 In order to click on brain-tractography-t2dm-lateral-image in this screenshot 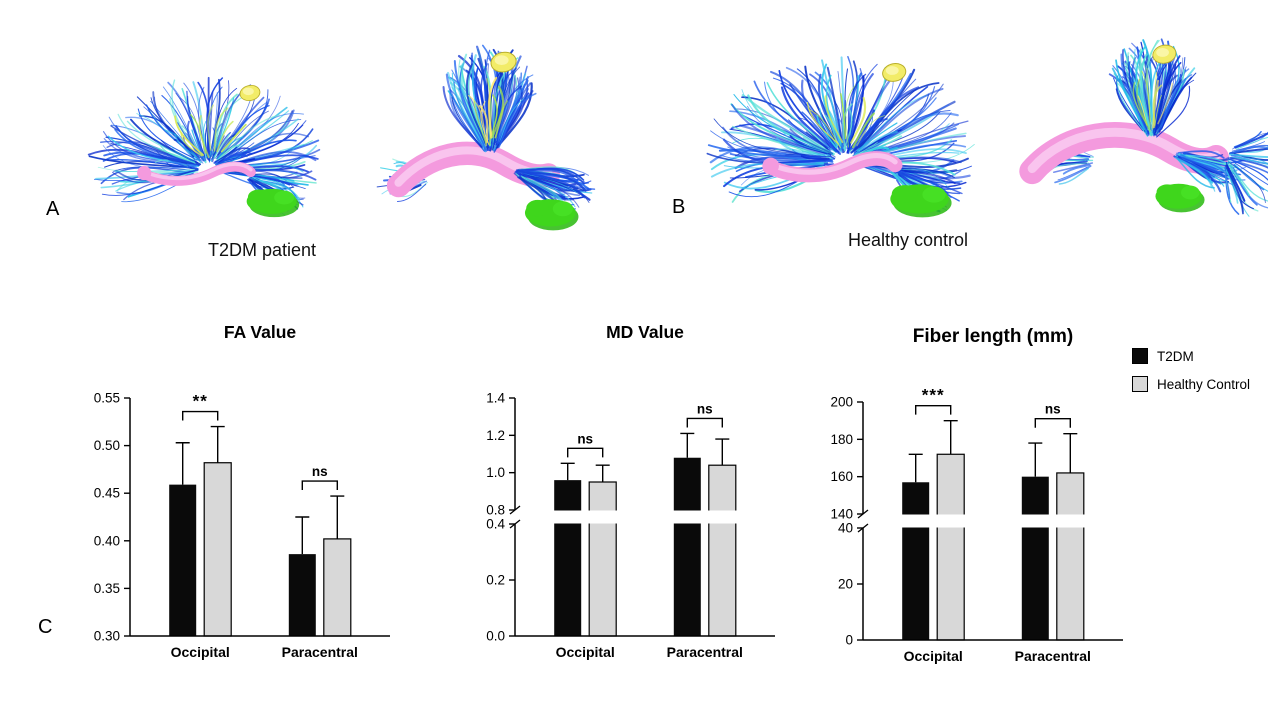, I will do `click(204, 147)`.